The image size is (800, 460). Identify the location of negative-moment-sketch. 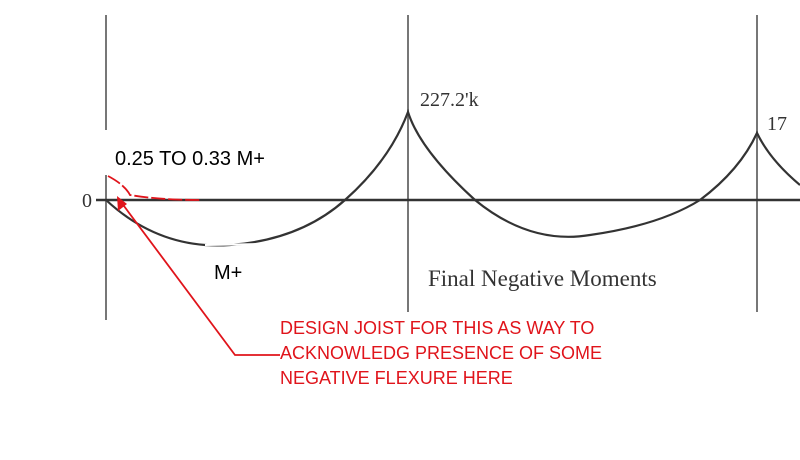
(154, 188).